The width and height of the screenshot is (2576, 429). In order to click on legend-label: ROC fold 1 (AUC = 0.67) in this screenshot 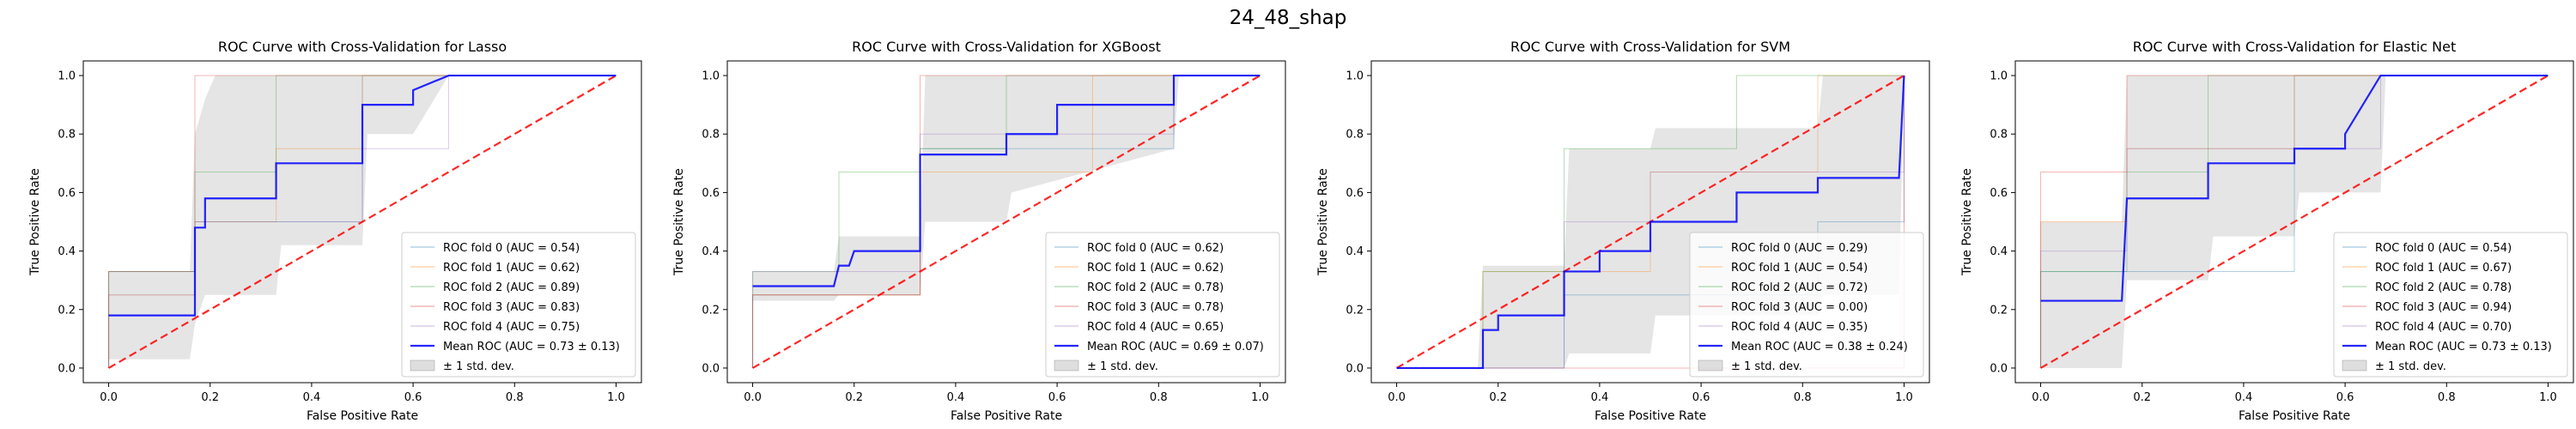, I will do `click(2443, 268)`.